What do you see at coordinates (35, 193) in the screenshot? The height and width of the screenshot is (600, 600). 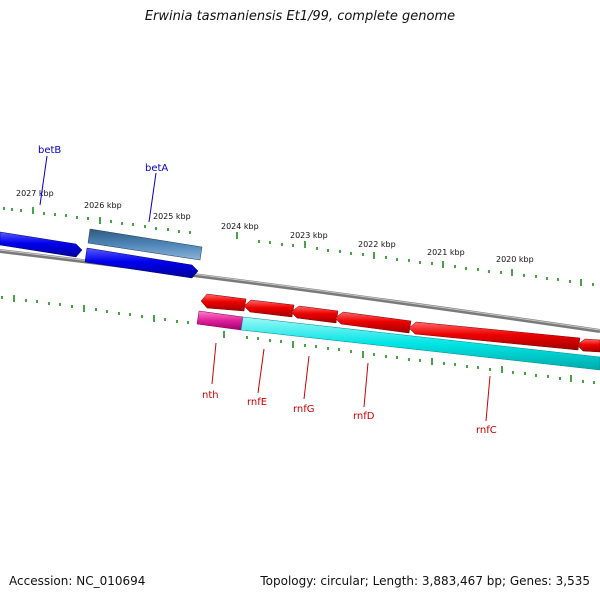 I see `scale-label: 2027 kbp` at bounding box center [35, 193].